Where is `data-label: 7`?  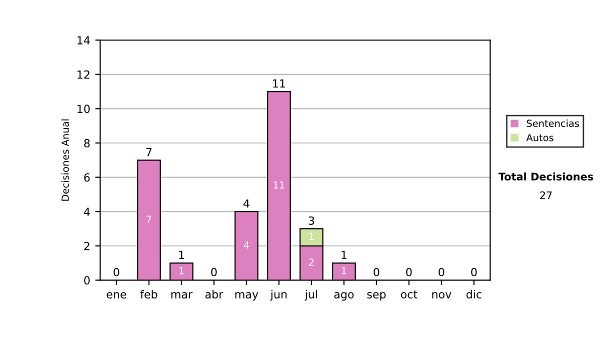 data-label: 7 is located at coordinates (149, 219).